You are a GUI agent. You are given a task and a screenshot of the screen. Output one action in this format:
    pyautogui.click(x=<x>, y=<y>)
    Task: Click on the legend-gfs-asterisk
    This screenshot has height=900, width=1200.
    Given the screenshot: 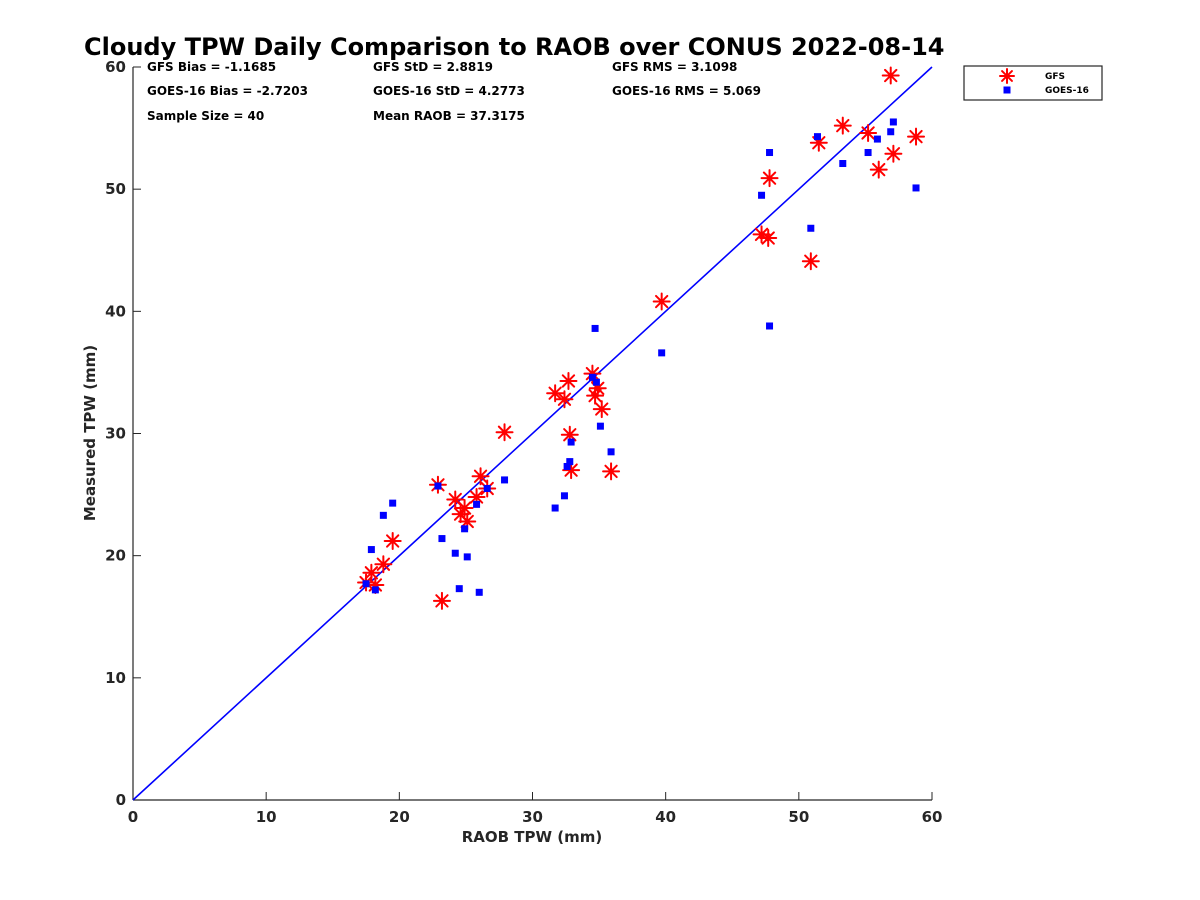 What is the action you would take?
    pyautogui.click(x=1007, y=76)
    